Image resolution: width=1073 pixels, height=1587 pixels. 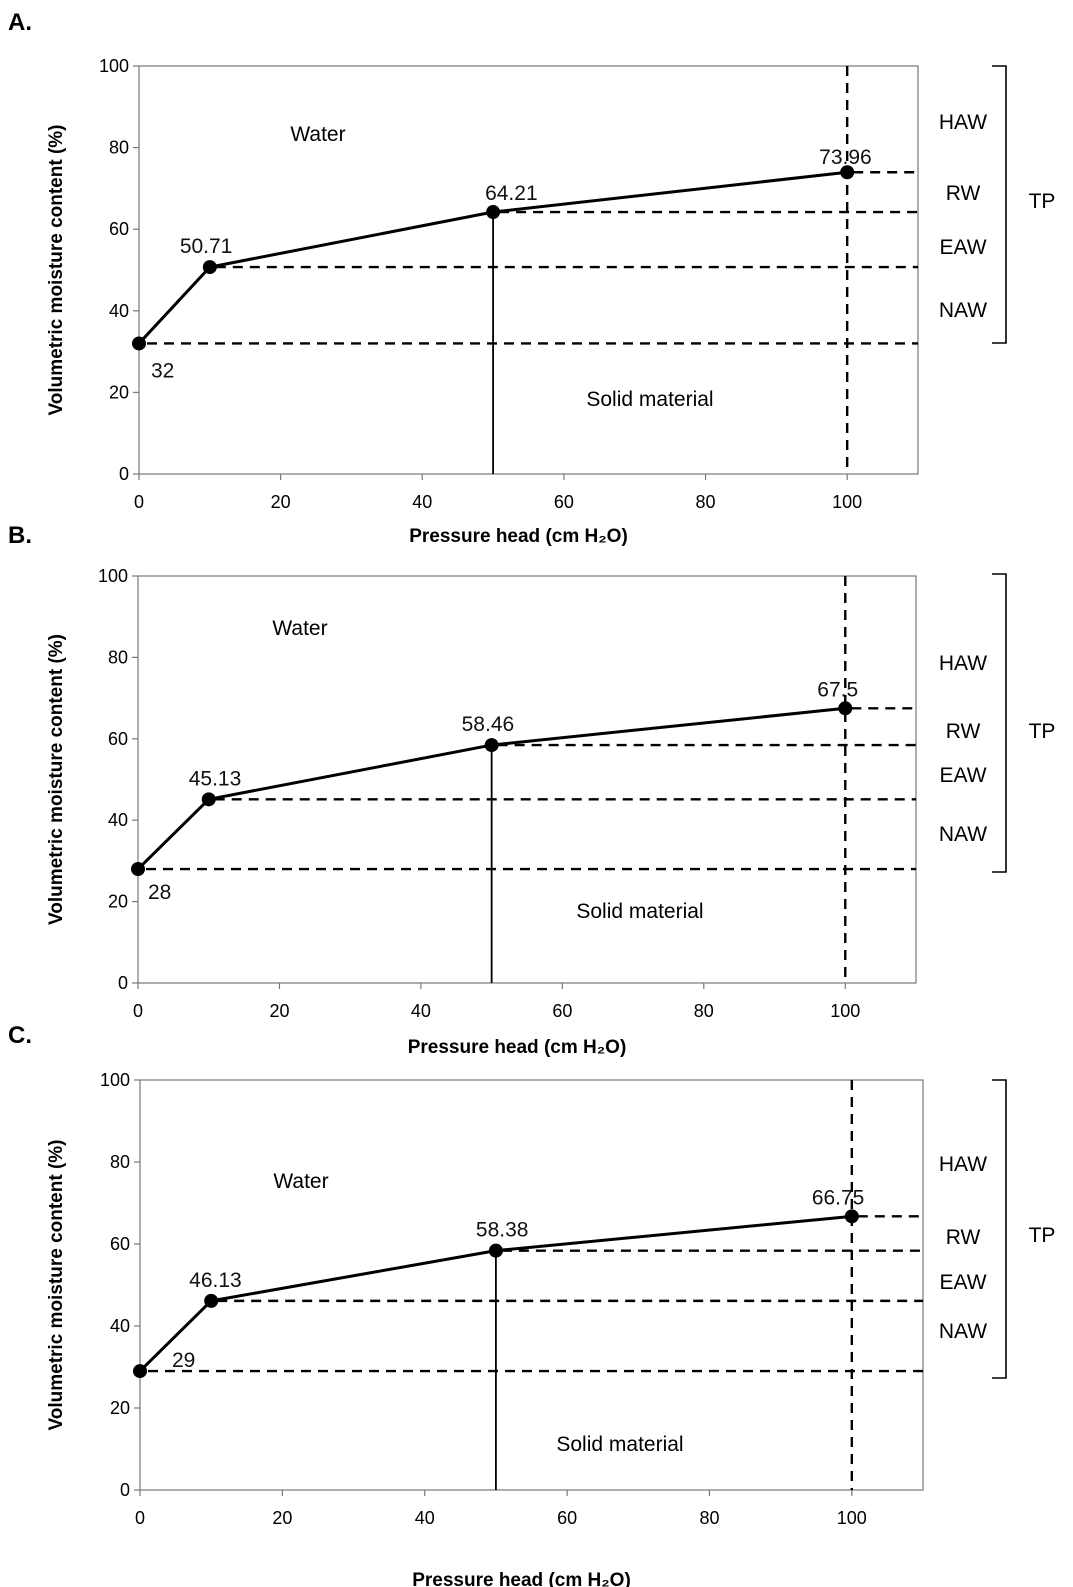 I want to click on data-point-label: 50.71, so click(x=206, y=246).